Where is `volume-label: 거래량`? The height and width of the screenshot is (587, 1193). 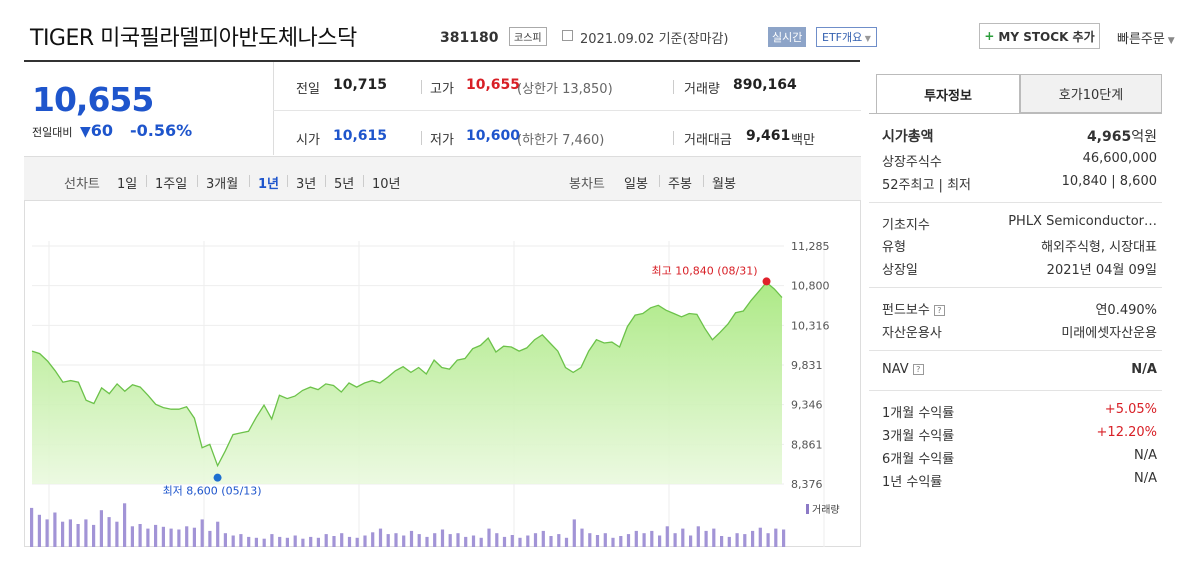 volume-label: 거래량 is located at coordinates (702, 89).